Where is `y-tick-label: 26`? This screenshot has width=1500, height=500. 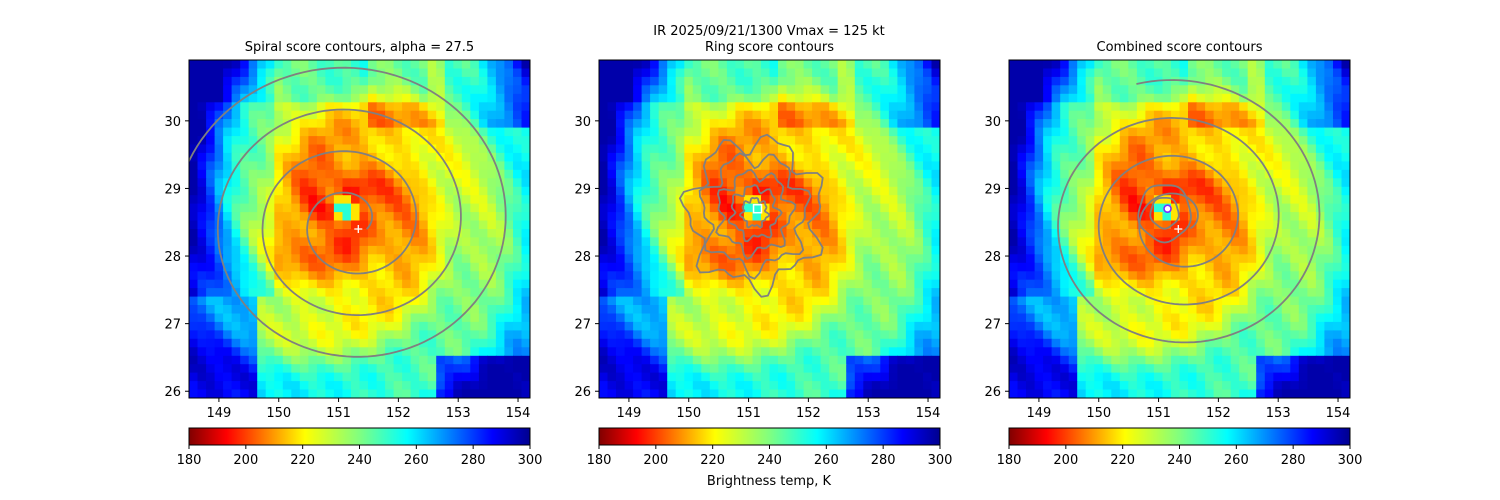 y-tick-label: 26 is located at coordinates (992, 392).